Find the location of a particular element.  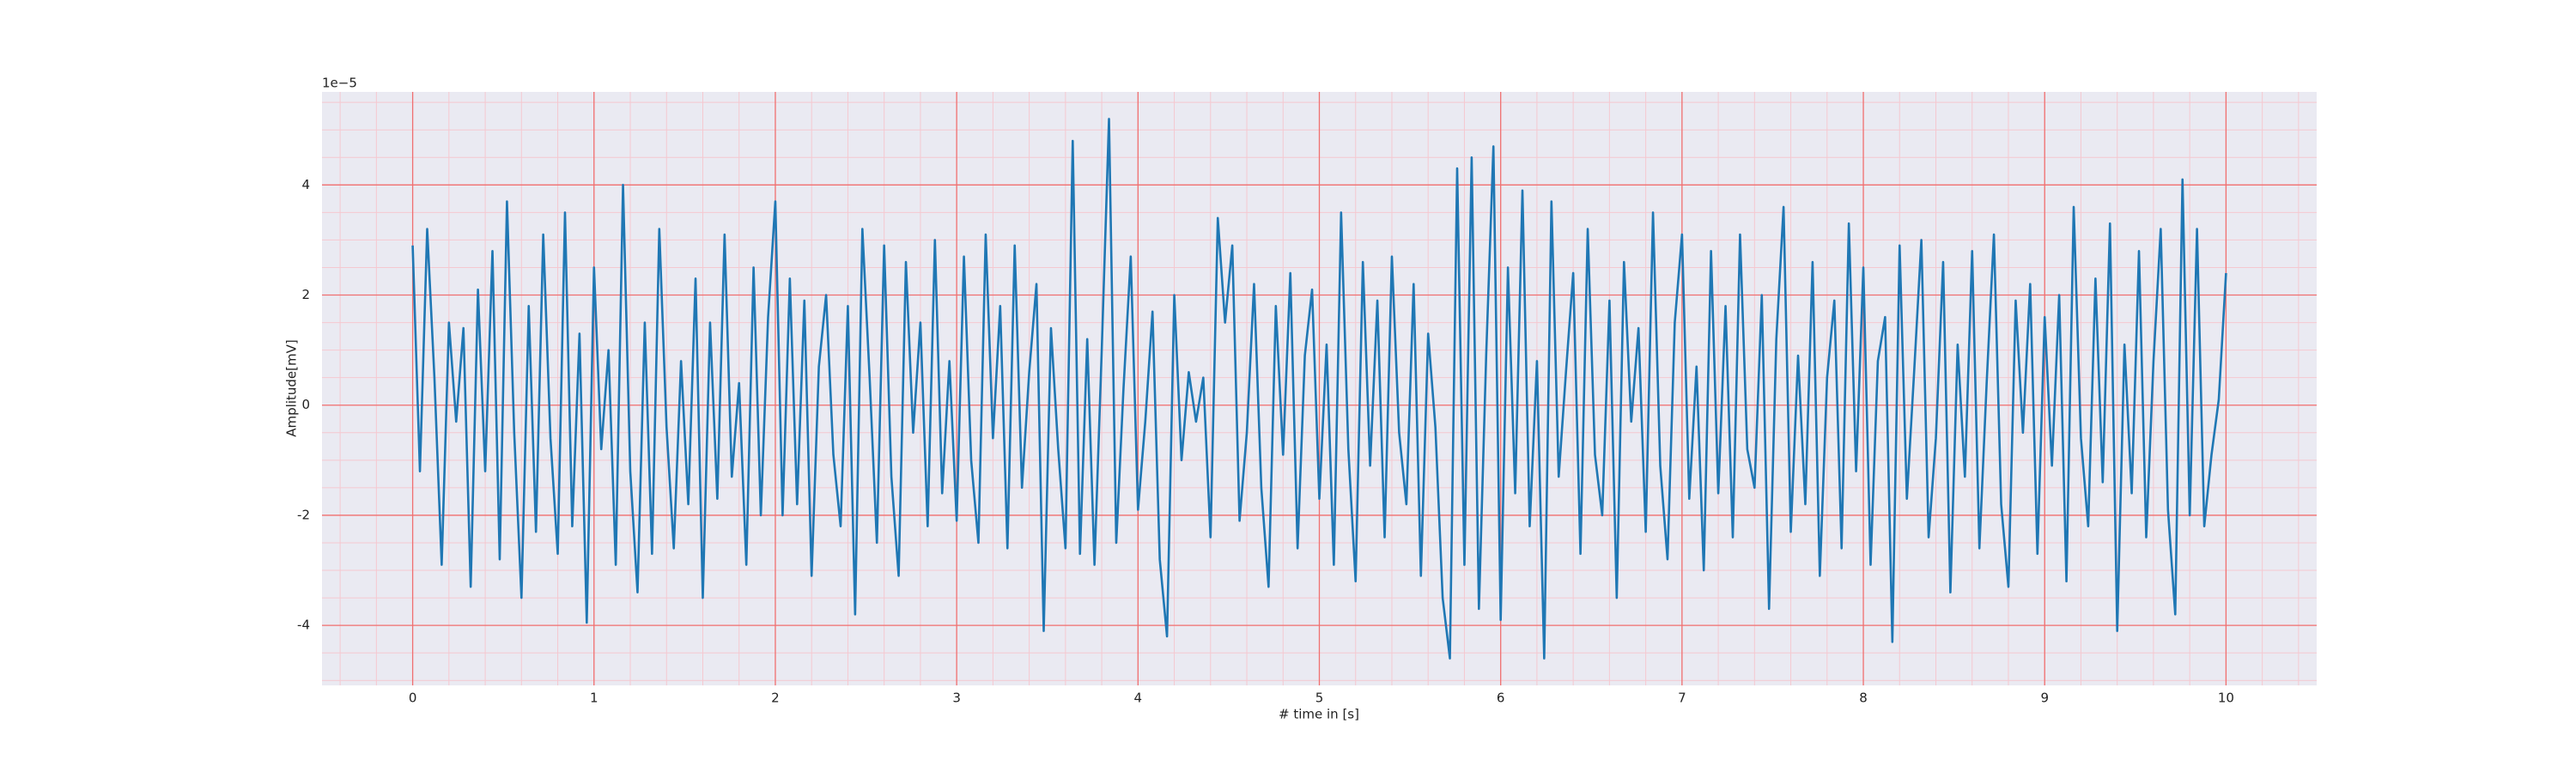

x-axis-label: # time in [s] is located at coordinates (1319, 714).